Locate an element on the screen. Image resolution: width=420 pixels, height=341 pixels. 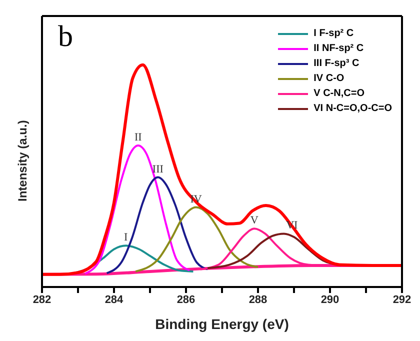
x-tick-label: 292 is located at coordinates (402, 300).